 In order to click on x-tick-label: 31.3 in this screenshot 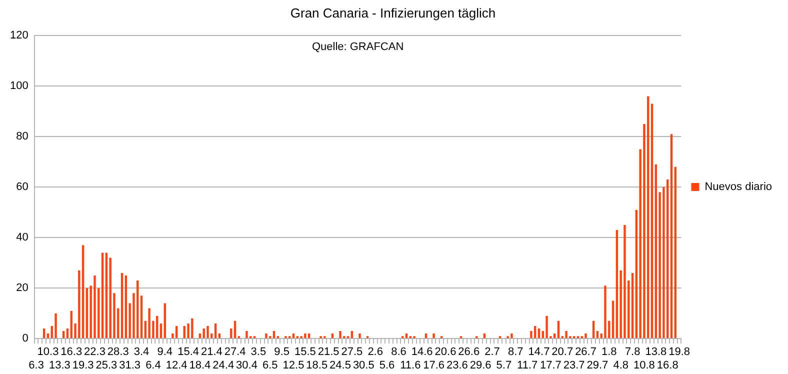, I will do `click(130, 365)`.